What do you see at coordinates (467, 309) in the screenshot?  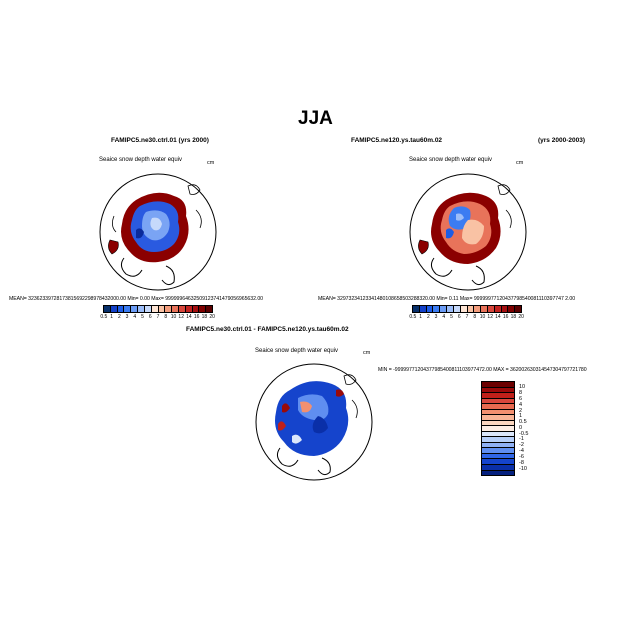 I see `panel2-colorbar` at bounding box center [467, 309].